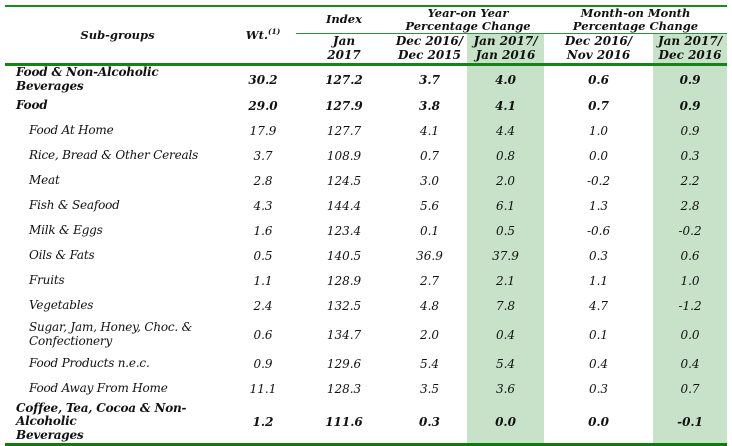 The height and width of the screenshot is (446, 732). Describe the element at coordinates (366, 231) in the screenshot. I see `table-row: Milk & Eggs 1.6 123.4 0.1 0.5 -0.6 -0.2` at that location.